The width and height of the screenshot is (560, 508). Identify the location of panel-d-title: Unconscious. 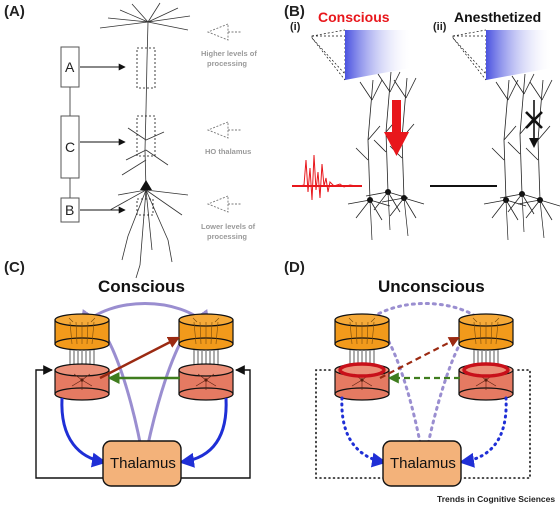
(431, 286).